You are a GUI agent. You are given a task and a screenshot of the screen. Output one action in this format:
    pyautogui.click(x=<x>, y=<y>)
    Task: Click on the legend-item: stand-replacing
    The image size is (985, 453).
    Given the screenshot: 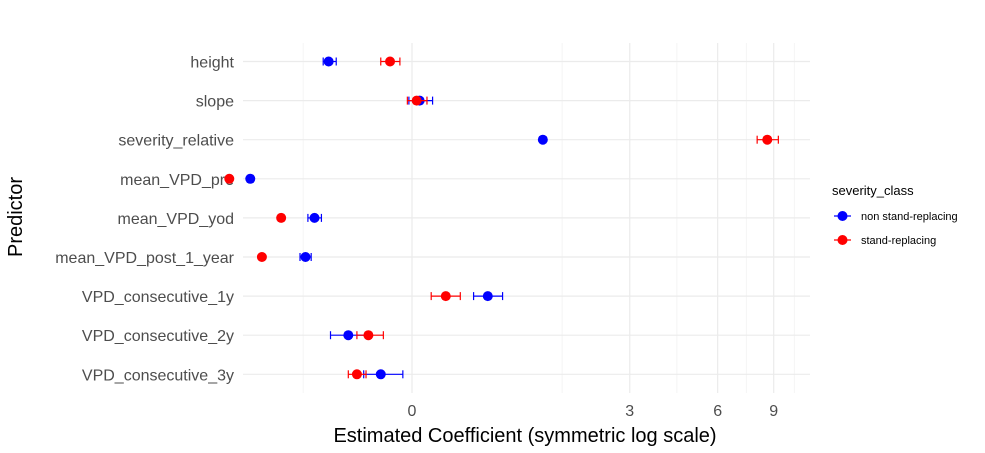 What is the action you would take?
    pyautogui.click(x=885, y=241)
    